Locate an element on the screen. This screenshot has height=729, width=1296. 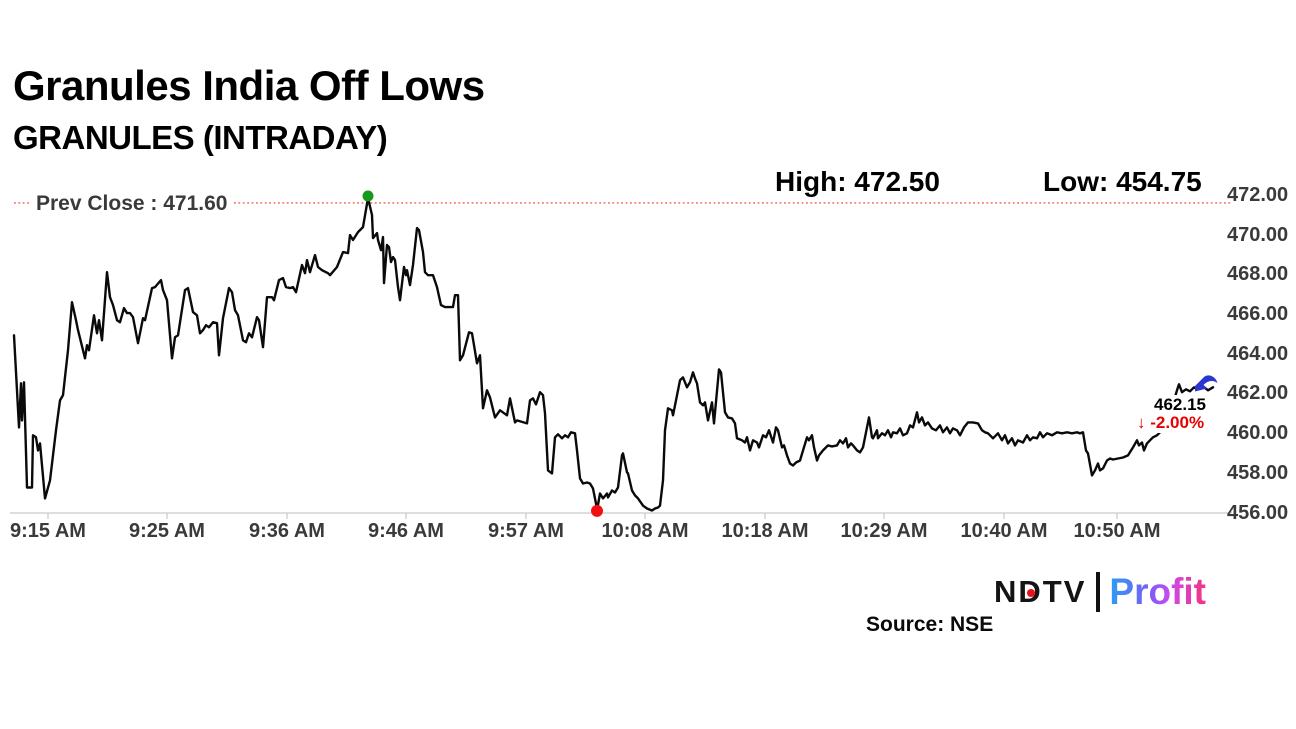
logo-divider is located at coordinates (1098, 592).